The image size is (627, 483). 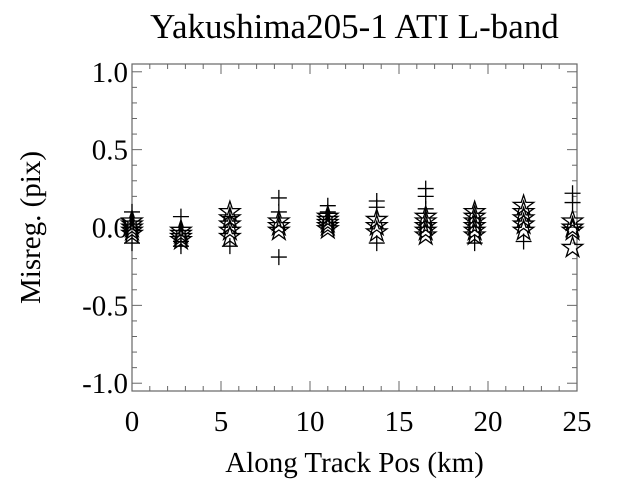 I want to click on x-axis-title: Along Track Pos (km), so click(x=354, y=463).